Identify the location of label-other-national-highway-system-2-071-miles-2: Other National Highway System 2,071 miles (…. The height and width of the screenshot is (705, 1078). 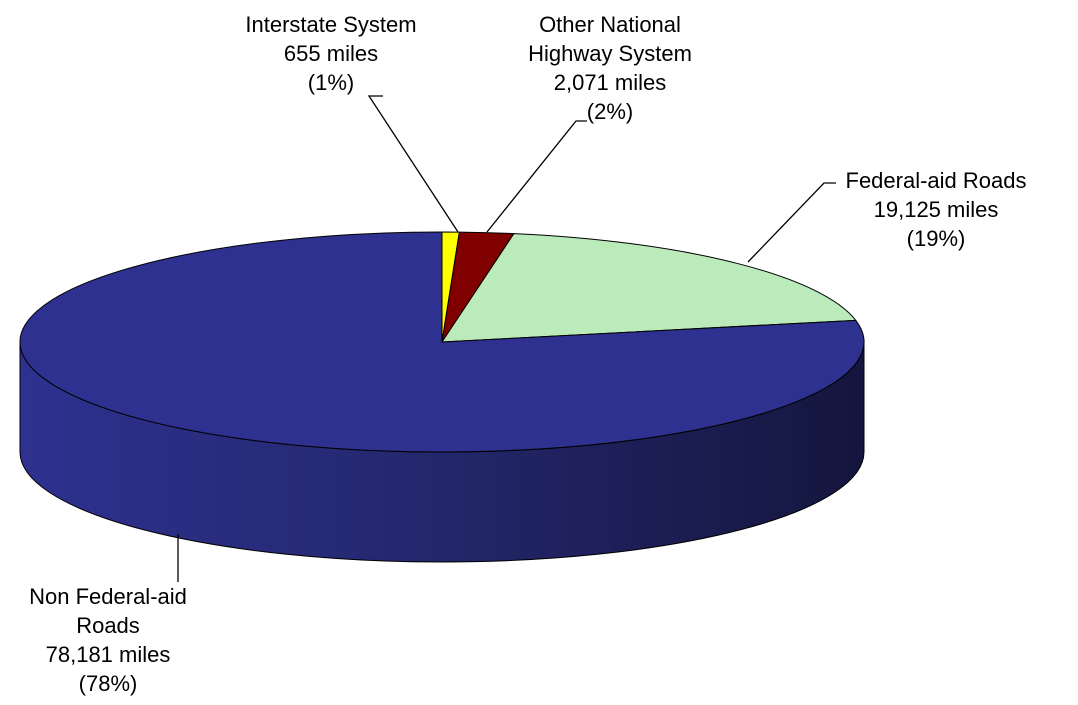
(610, 68).